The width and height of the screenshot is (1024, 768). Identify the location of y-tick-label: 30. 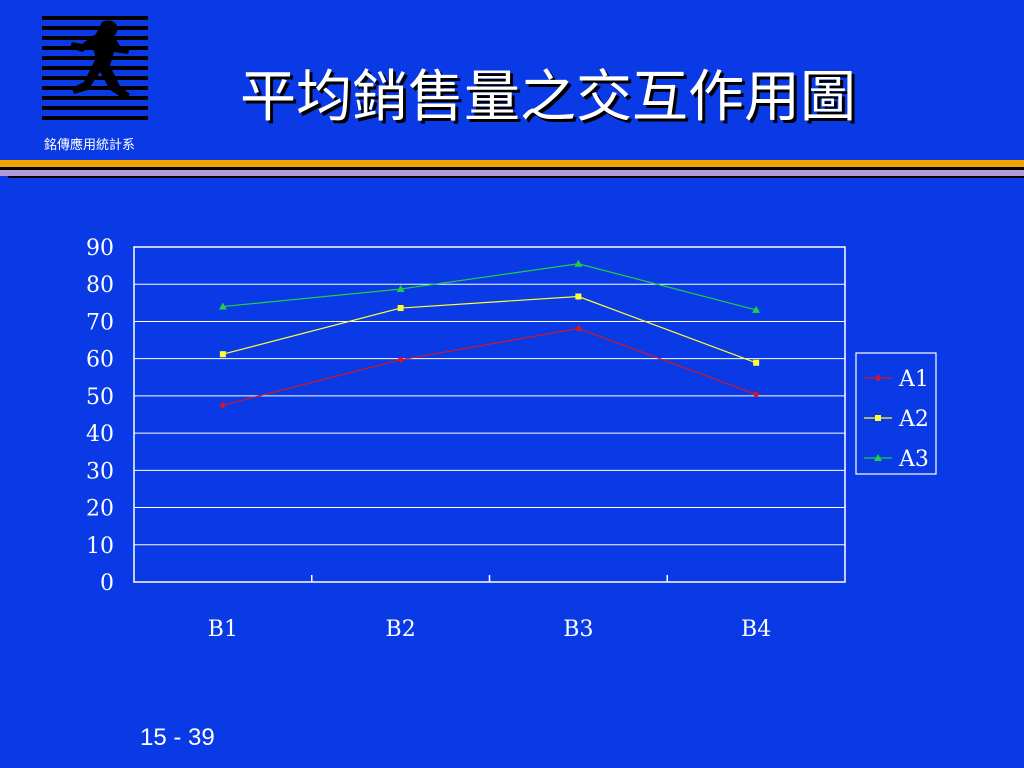
(100, 471).